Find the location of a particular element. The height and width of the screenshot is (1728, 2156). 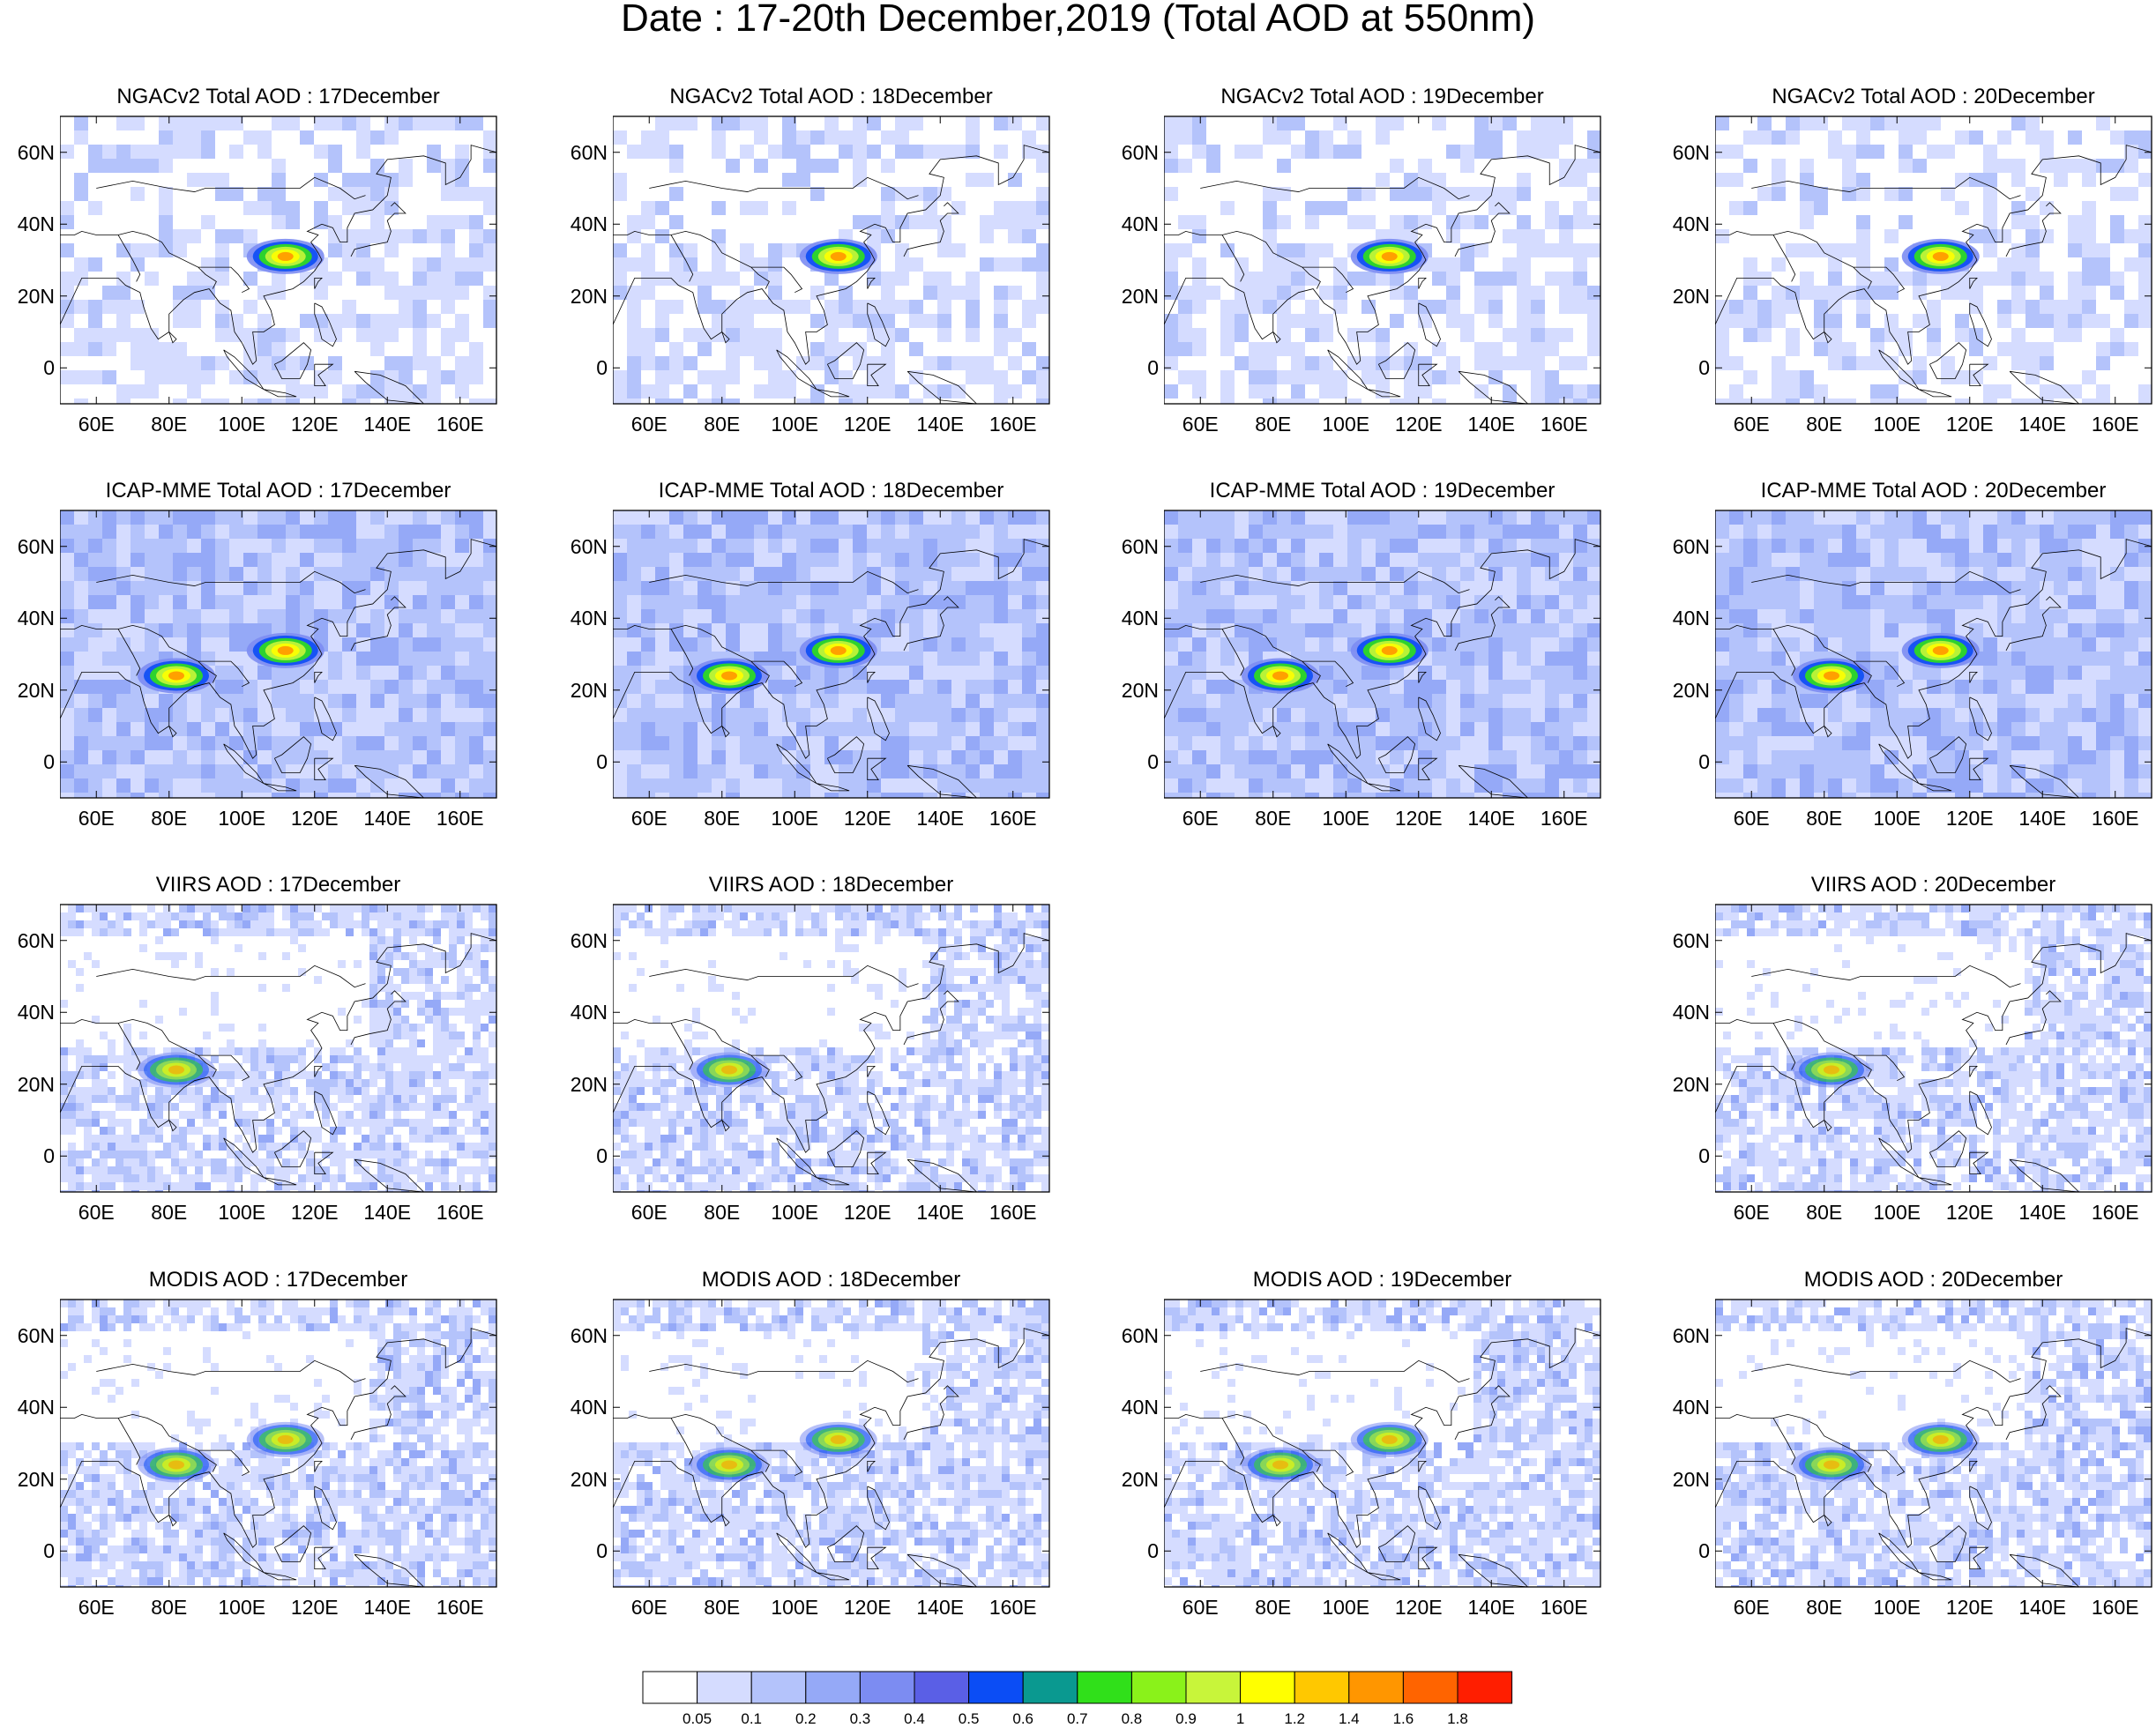

colorbar-label: 1.4 is located at coordinates (1349, 1719).